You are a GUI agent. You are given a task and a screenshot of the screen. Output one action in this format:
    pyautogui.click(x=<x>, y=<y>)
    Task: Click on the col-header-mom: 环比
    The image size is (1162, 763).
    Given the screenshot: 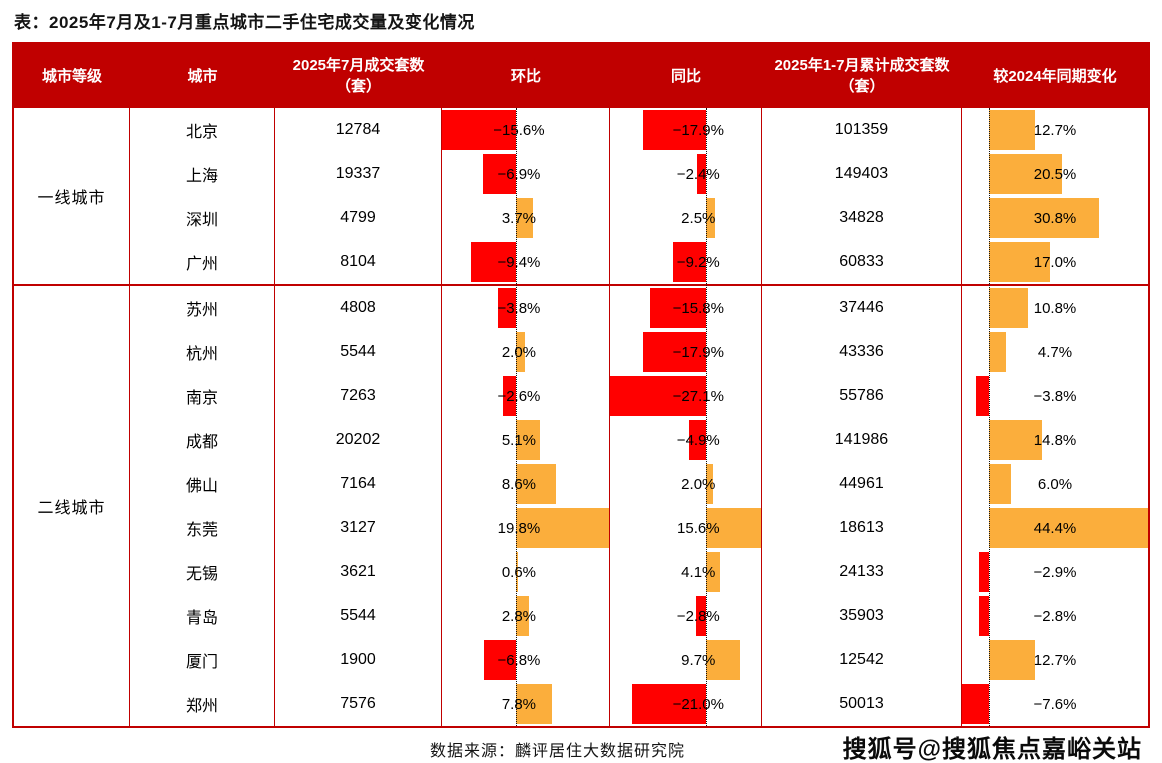 What is the action you would take?
    pyautogui.click(x=525, y=76)
    